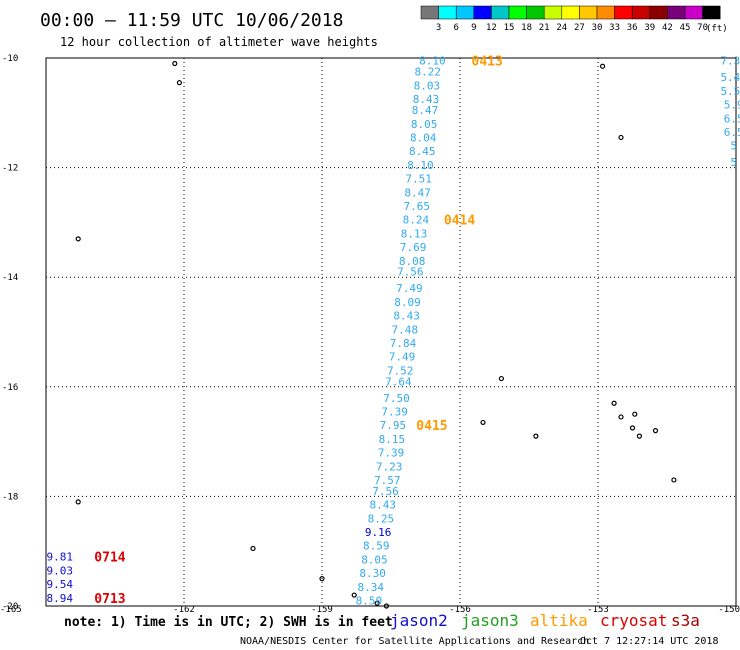 This screenshot has height=650, width=740. I want to click on y-tick-label: -14, so click(10, 278).